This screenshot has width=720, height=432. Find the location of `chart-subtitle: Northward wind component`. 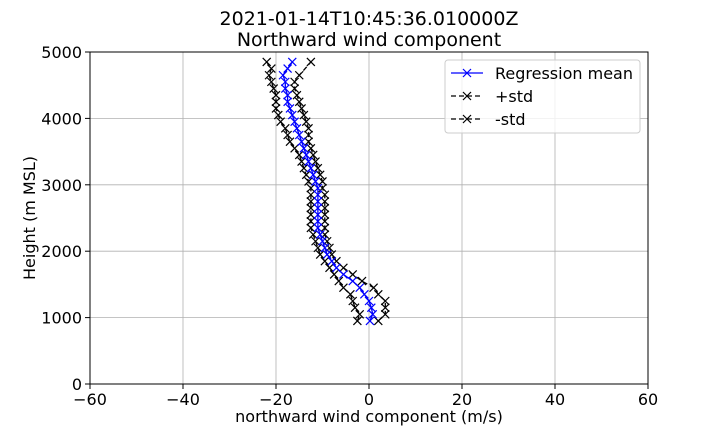

chart-subtitle: Northward wind component is located at coordinates (369, 40).